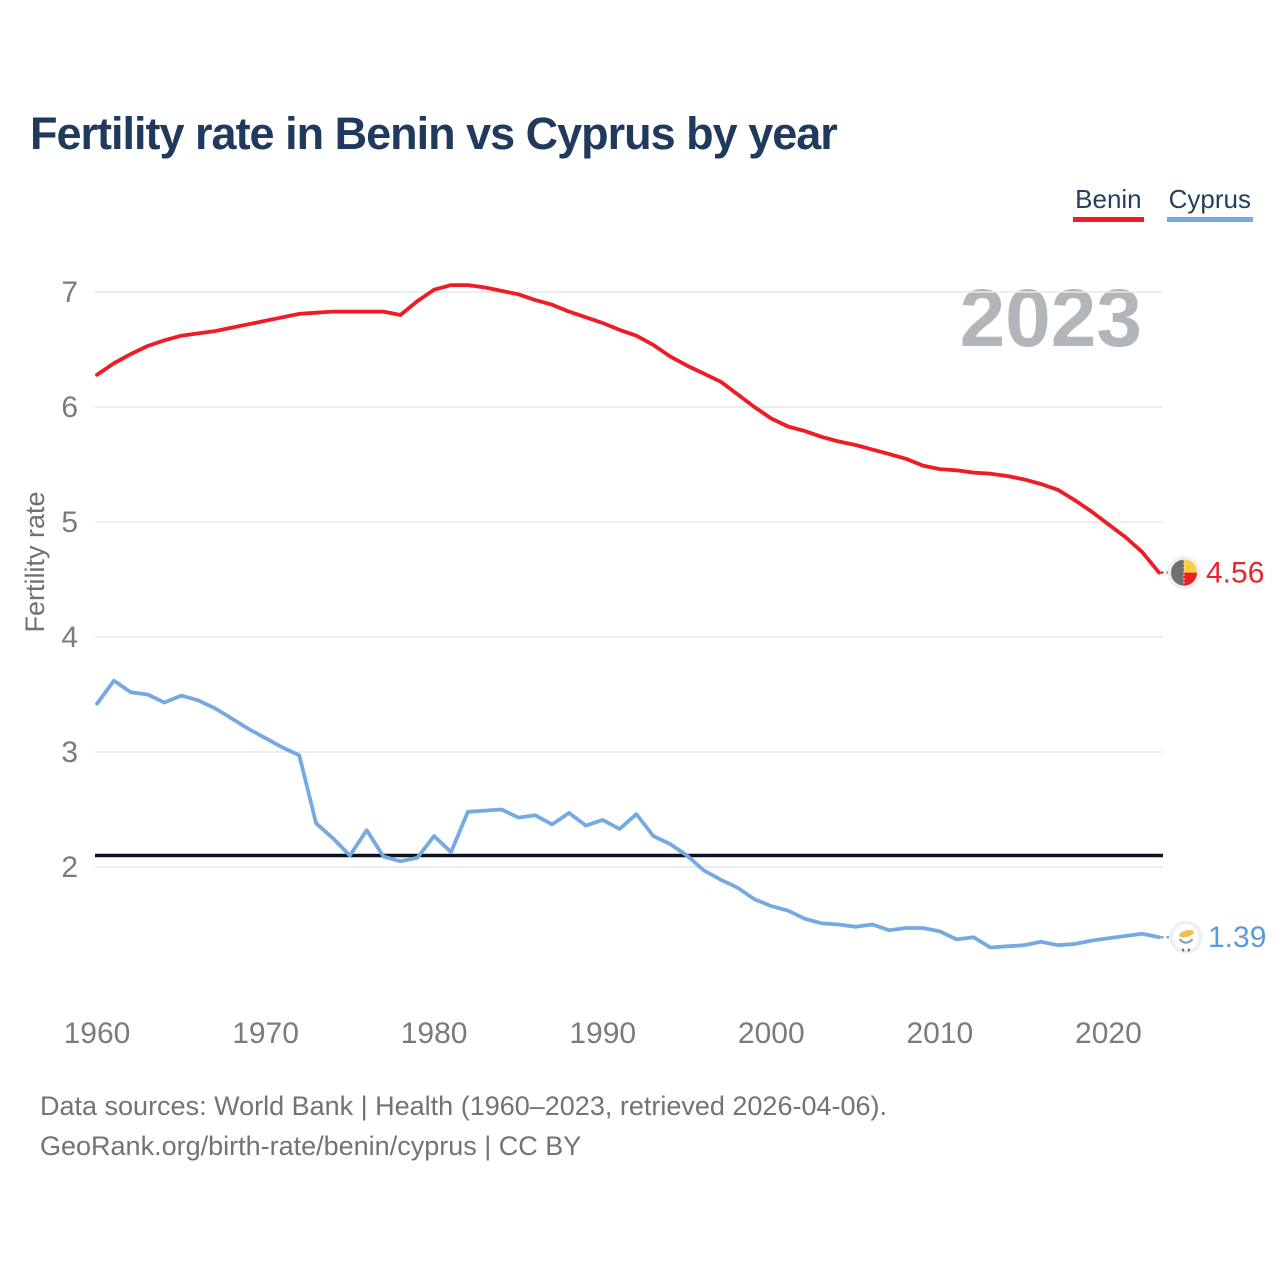  Describe the element at coordinates (1163, 203) in the screenshot. I see `legend: Benin Cyprus` at that location.